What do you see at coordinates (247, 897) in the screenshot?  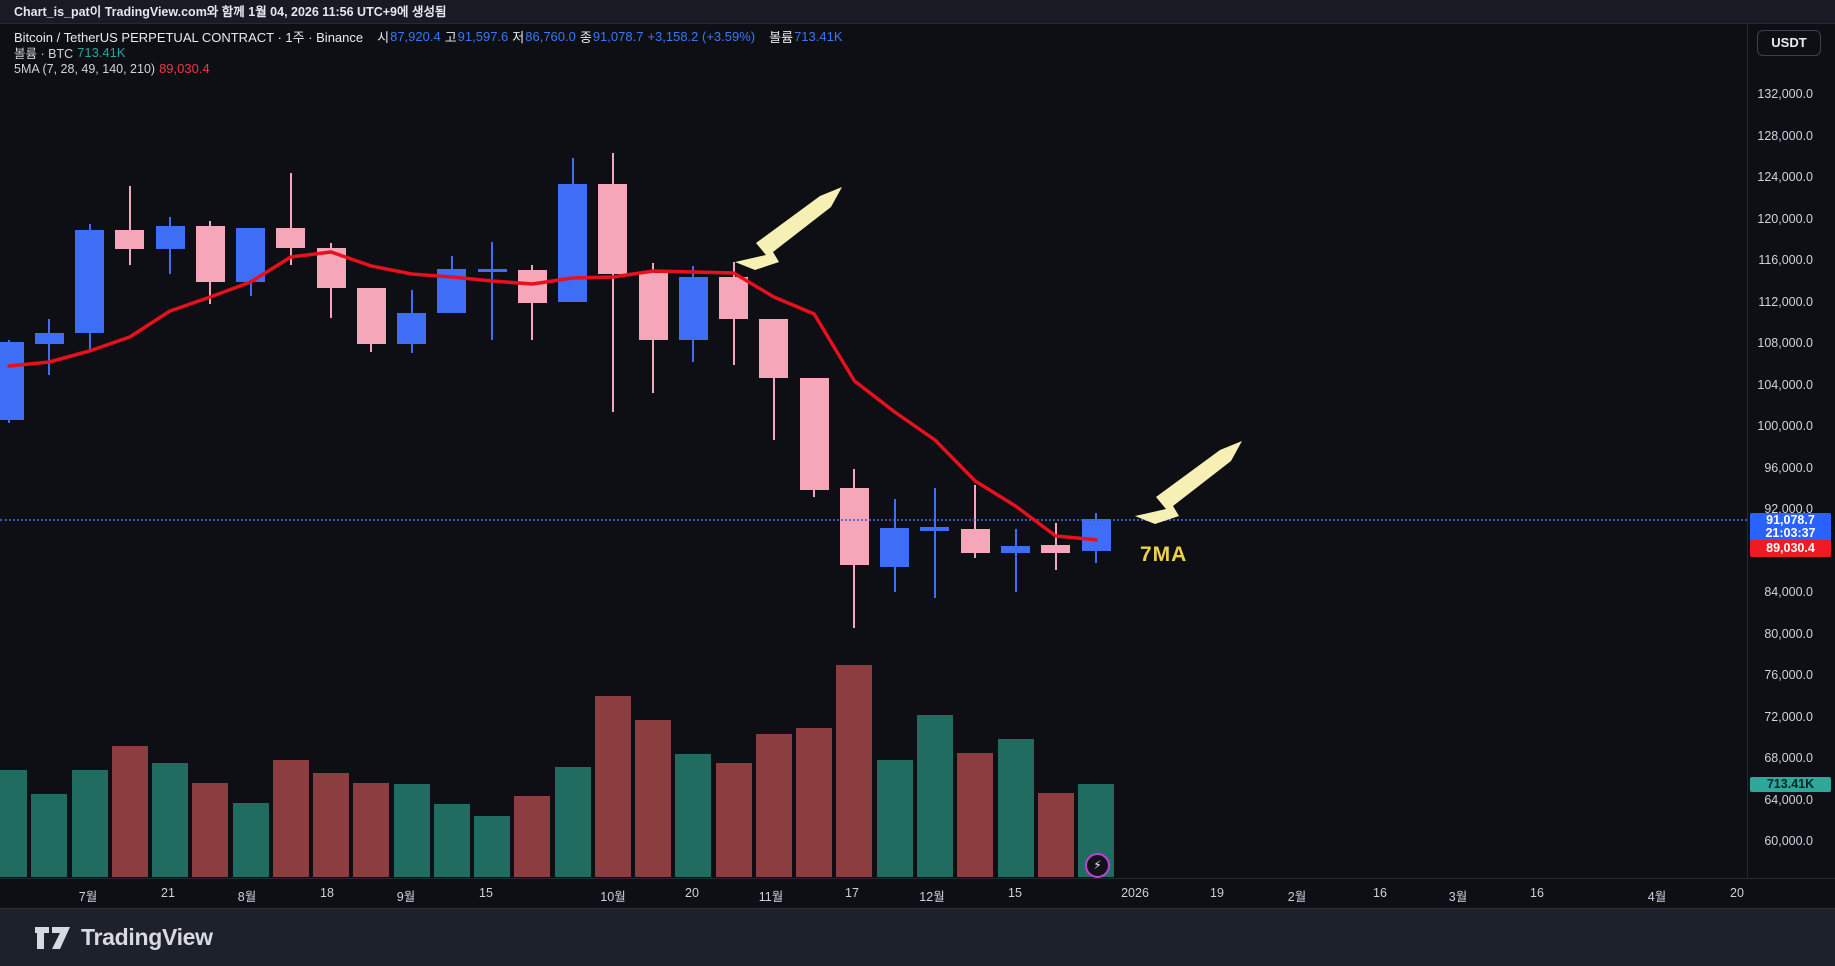 I see `time-tick-label: 8월` at bounding box center [247, 897].